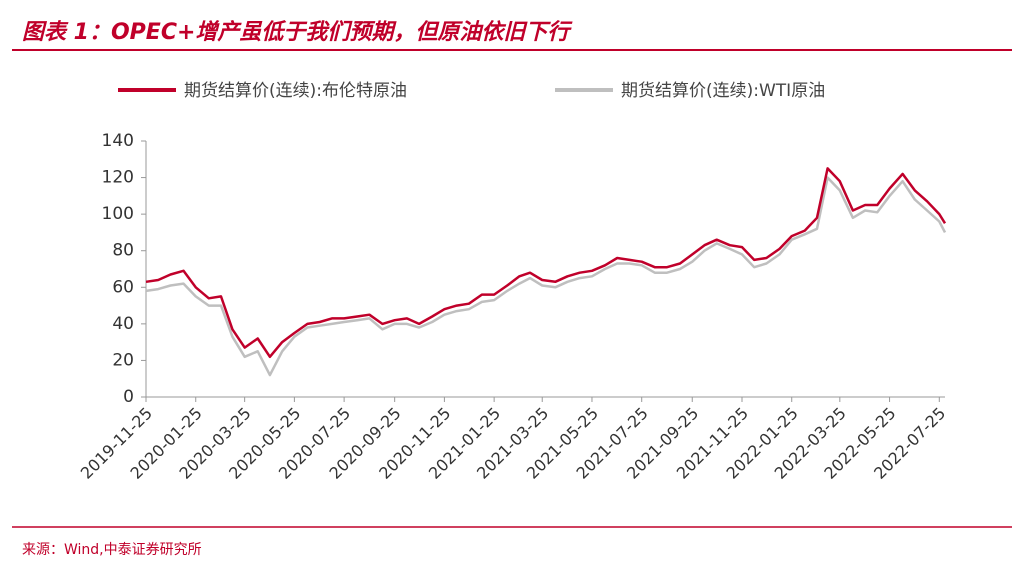  What do you see at coordinates (118, 214) in the screenshot?
I see `y-tick-label: 100` at bounding box center [118, 214].